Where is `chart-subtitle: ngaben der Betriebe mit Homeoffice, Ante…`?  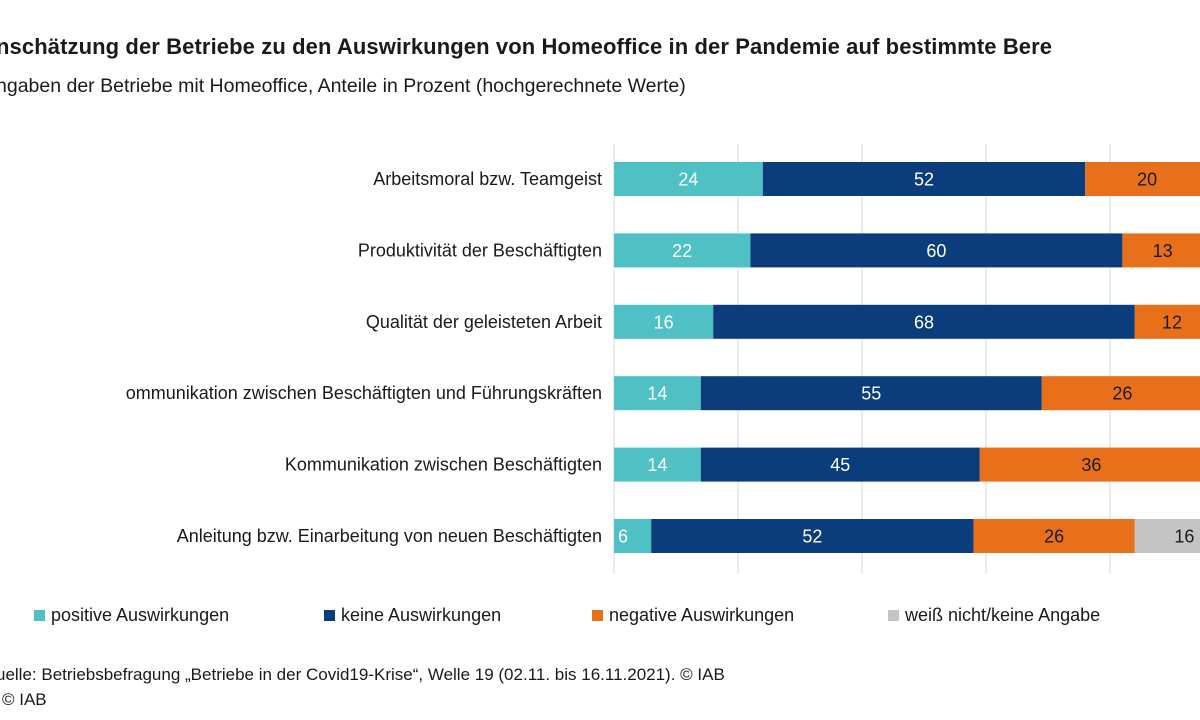
chart-subtitle: ngaben der Betriebe mit Homeoffice, Ante… is located at coordinates (343, 86).